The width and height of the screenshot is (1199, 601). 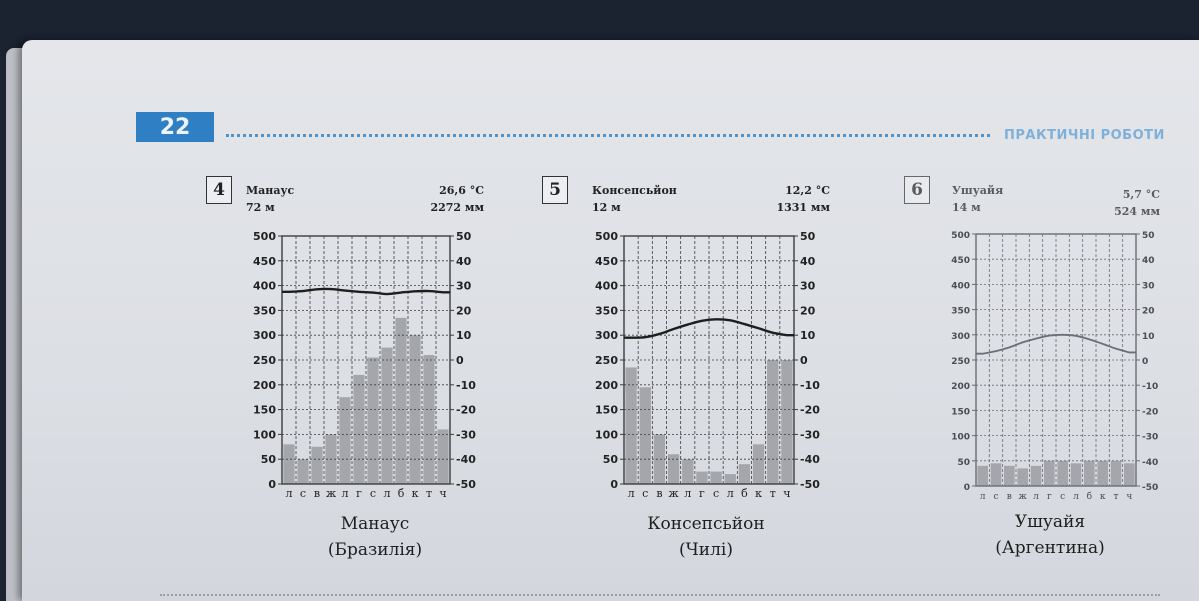 What do you see at coordinates (1050, 548) in the screenshot?
I see `caption-country: (Аргентина)` at bounding box center [1050, 548].